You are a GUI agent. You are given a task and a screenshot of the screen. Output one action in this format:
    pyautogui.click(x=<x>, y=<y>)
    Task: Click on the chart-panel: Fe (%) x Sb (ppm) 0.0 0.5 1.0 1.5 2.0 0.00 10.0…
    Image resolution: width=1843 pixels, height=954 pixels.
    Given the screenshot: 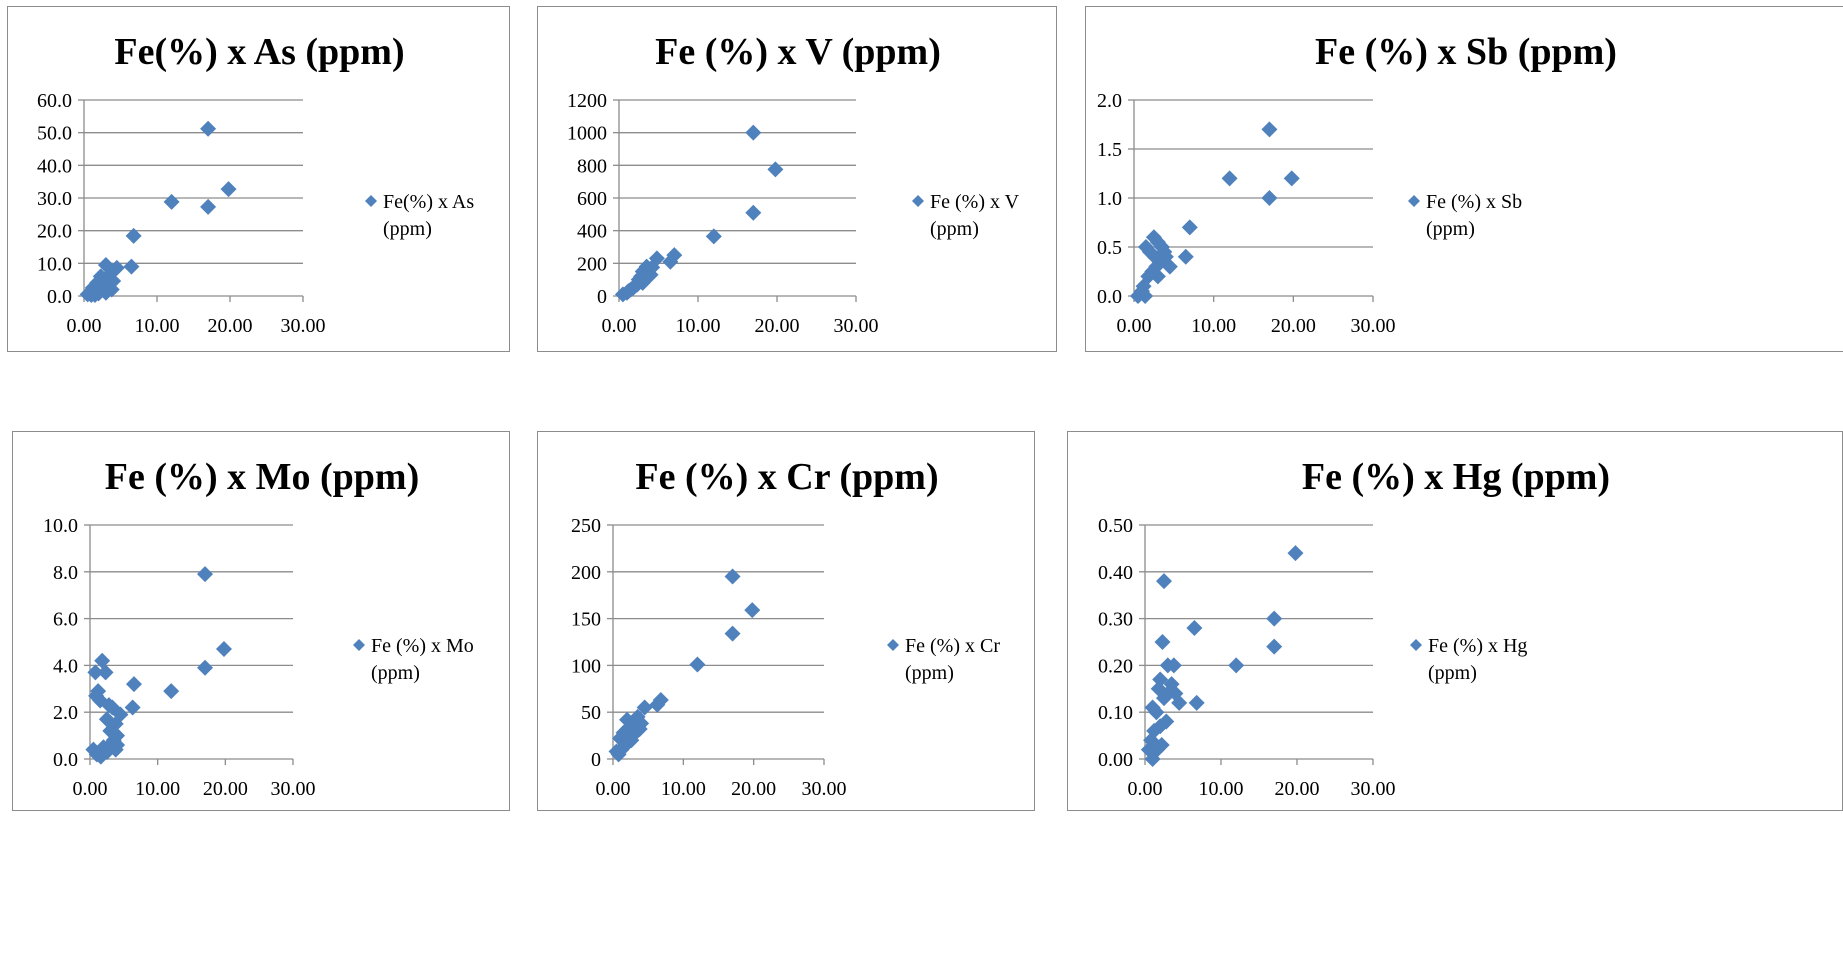 What is the action you would take?
    pyautogui.click(x=1464, y=179)
    